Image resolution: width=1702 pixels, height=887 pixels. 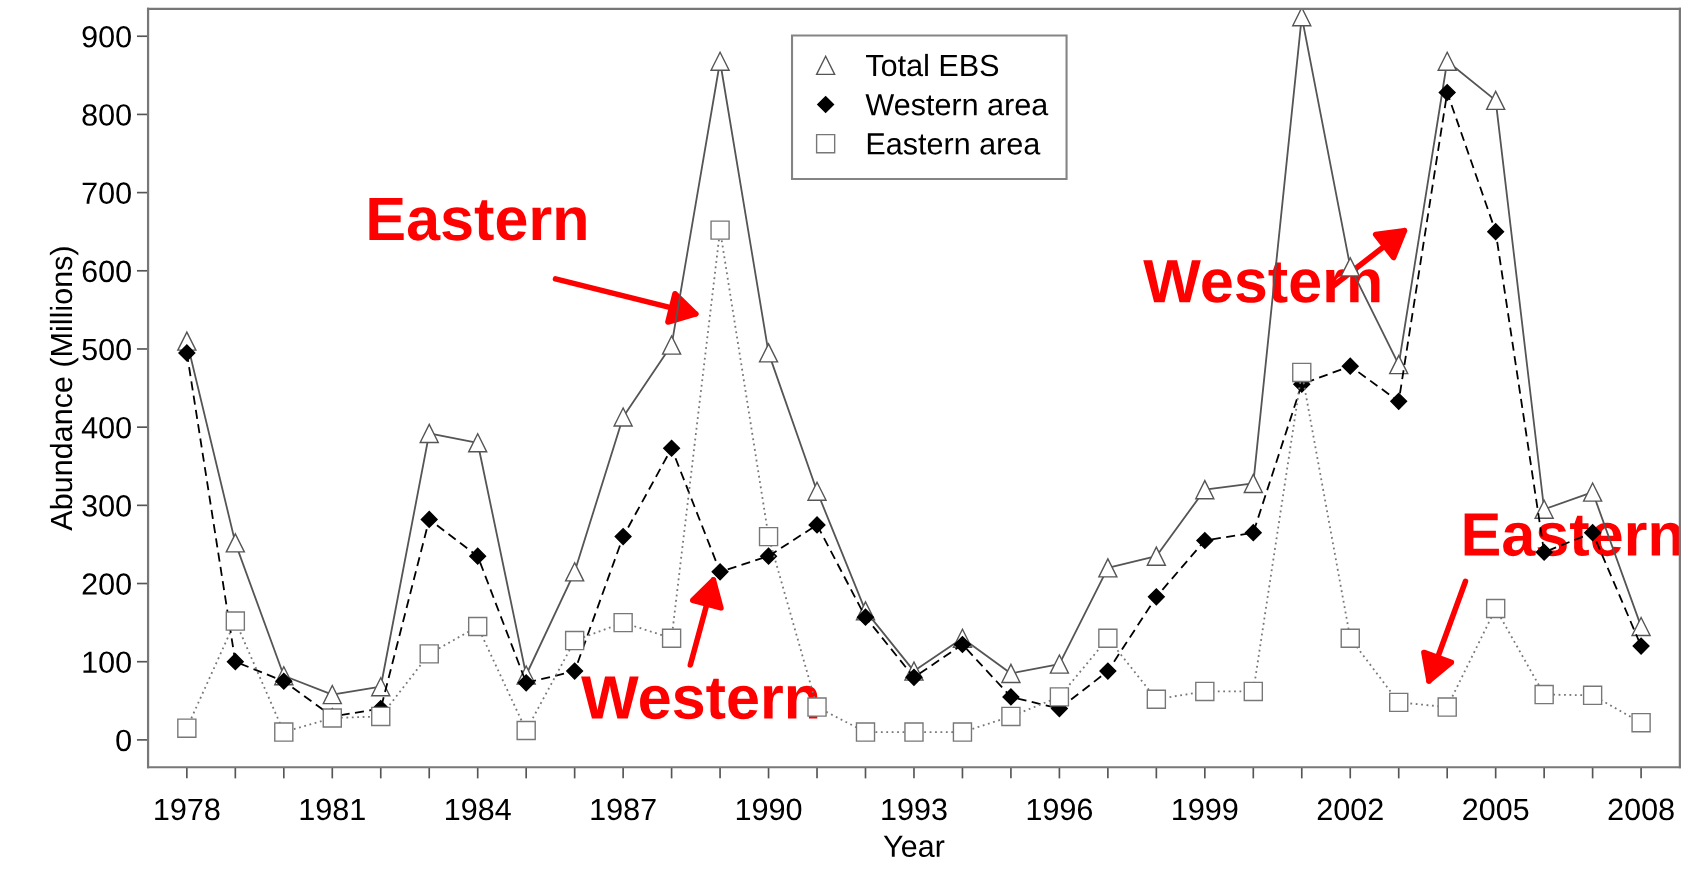 I want to click on y-tick-label: 400, so click(x=106, y=427).